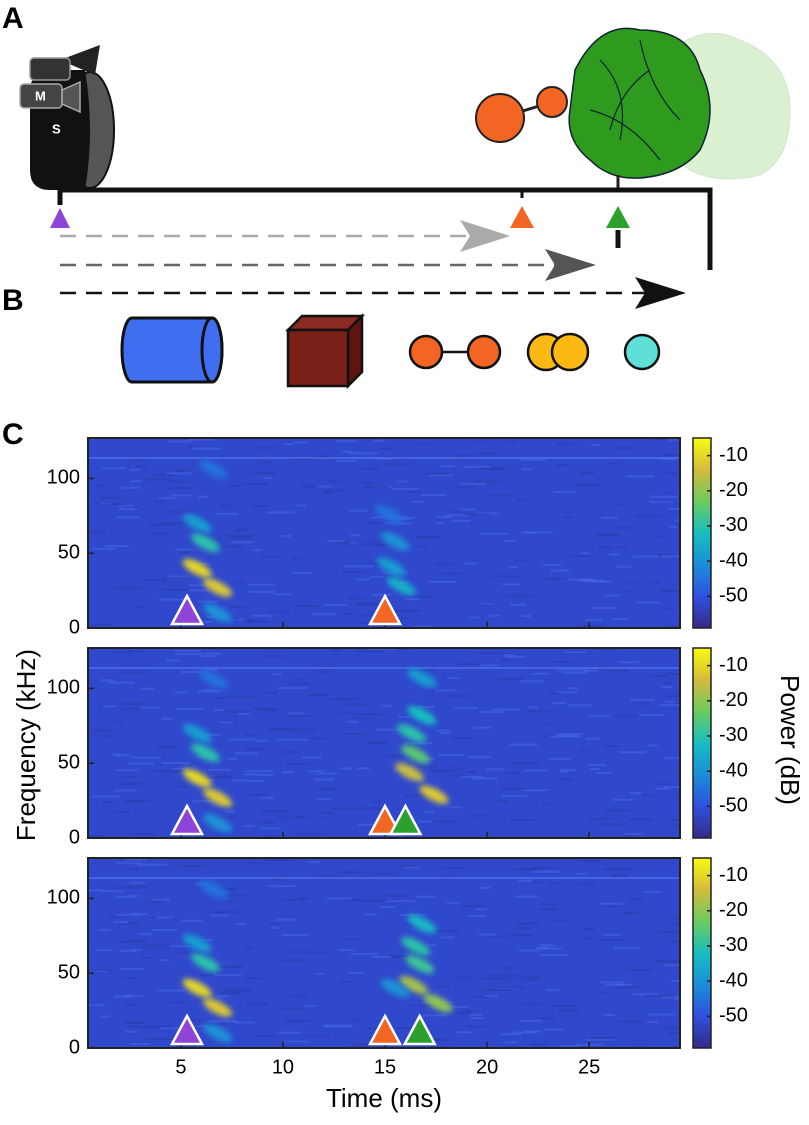  Describe the element at coordinates (385, 1029) in the screenshot. I see `time-marker` at that location.